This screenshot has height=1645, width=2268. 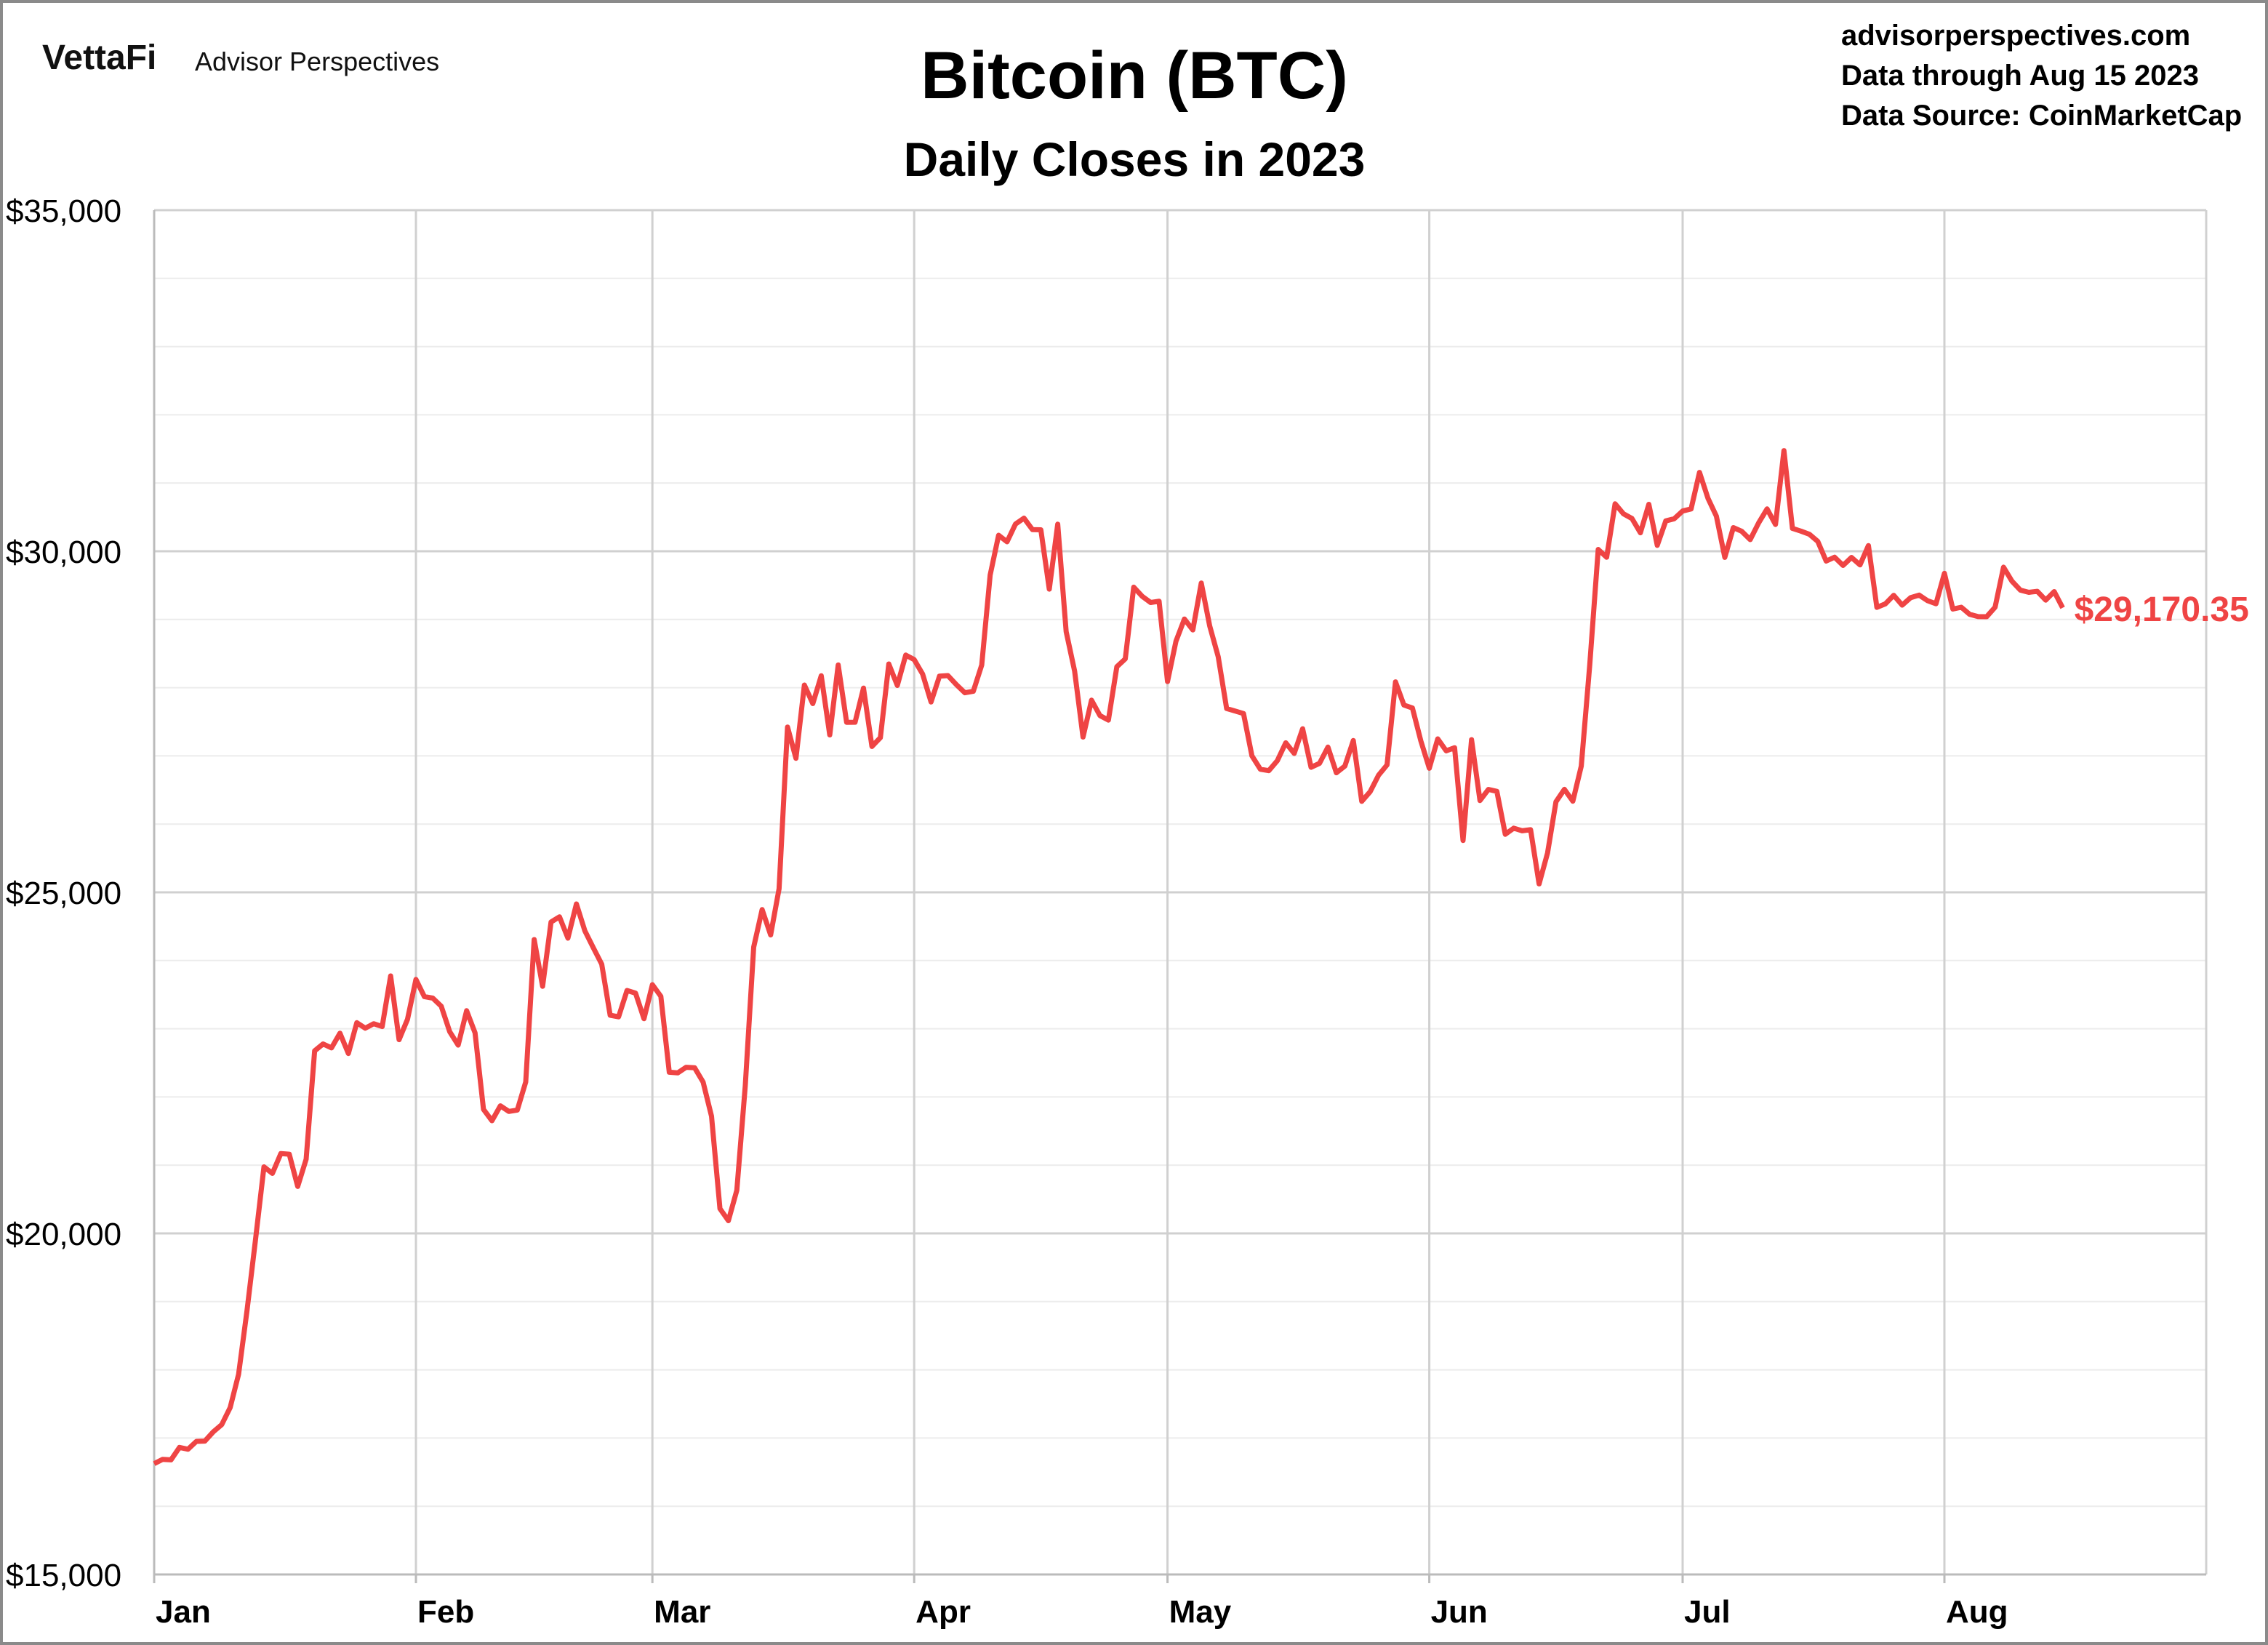 I want to click on vettafi-logo: VettaFi Advisor Perspectives, so click(x=240, y=58).